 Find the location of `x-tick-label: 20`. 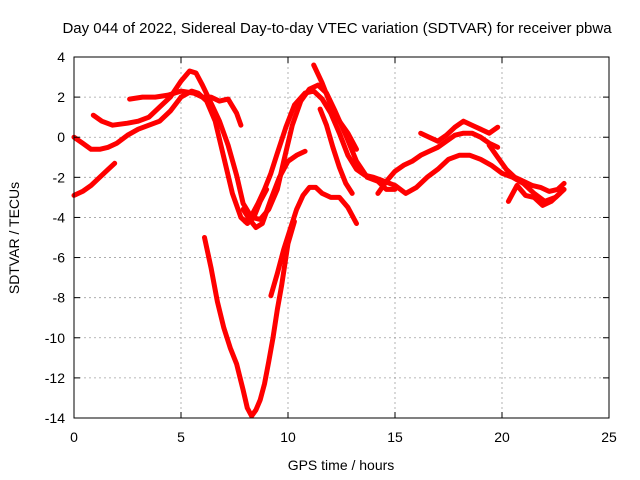

x-tick-label: 20 is located at coordinates (502, 437).